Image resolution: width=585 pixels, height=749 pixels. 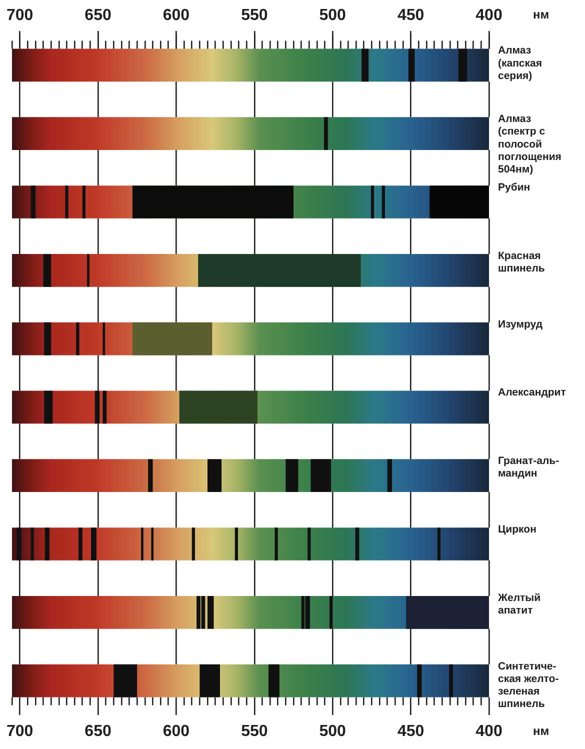 I want to click on y-tick-label: Изумруд, so click(x=520, y=324).